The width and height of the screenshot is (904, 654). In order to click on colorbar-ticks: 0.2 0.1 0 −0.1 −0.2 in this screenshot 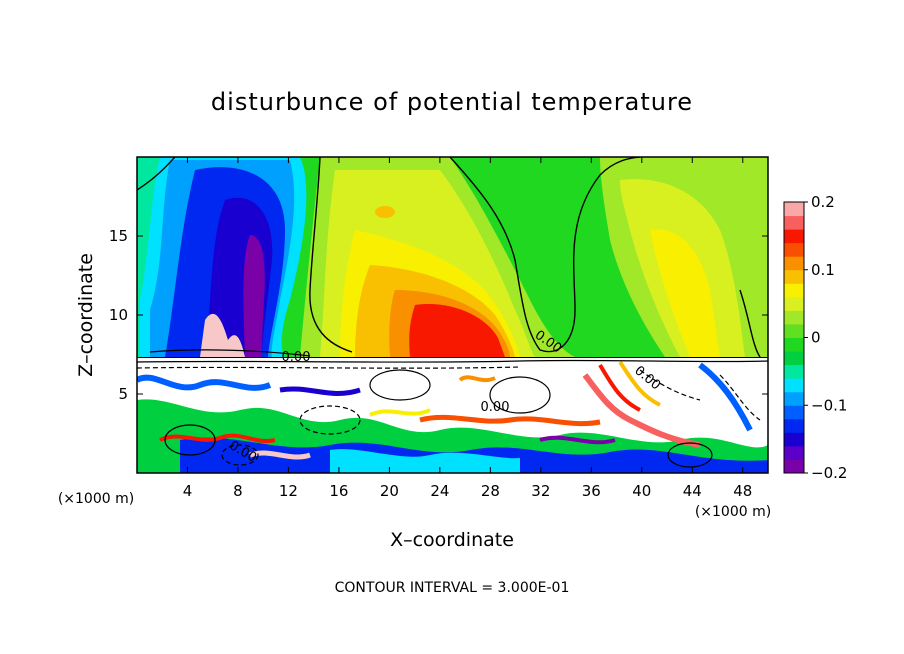, I will do `click(825, 337)`.